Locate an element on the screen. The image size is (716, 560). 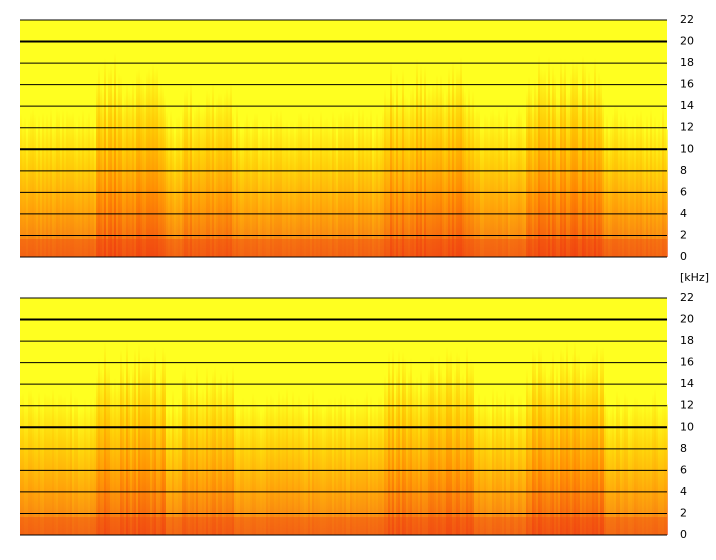
y-axis-label: [kHz] is located at coordinates (694, 277).